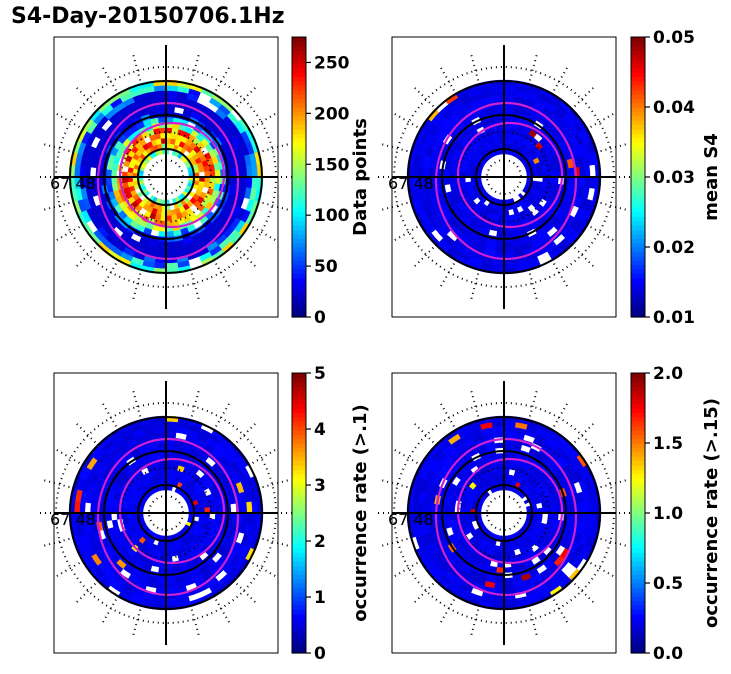  Describe the element at coordinates (674, 248) in the screenshot. I see `colorbar-tick-label: 0.02` at that location.